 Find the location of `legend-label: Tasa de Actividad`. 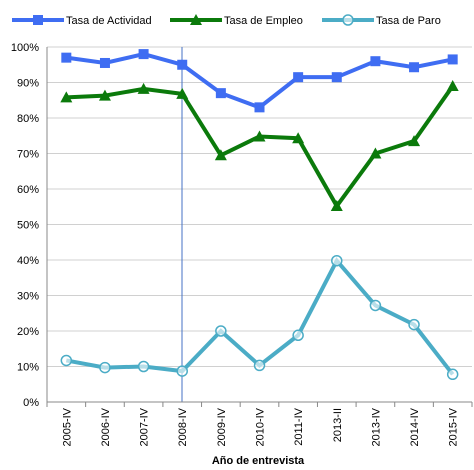

legend-label: Tasa de Actividad is located at coordinates (109, 21).